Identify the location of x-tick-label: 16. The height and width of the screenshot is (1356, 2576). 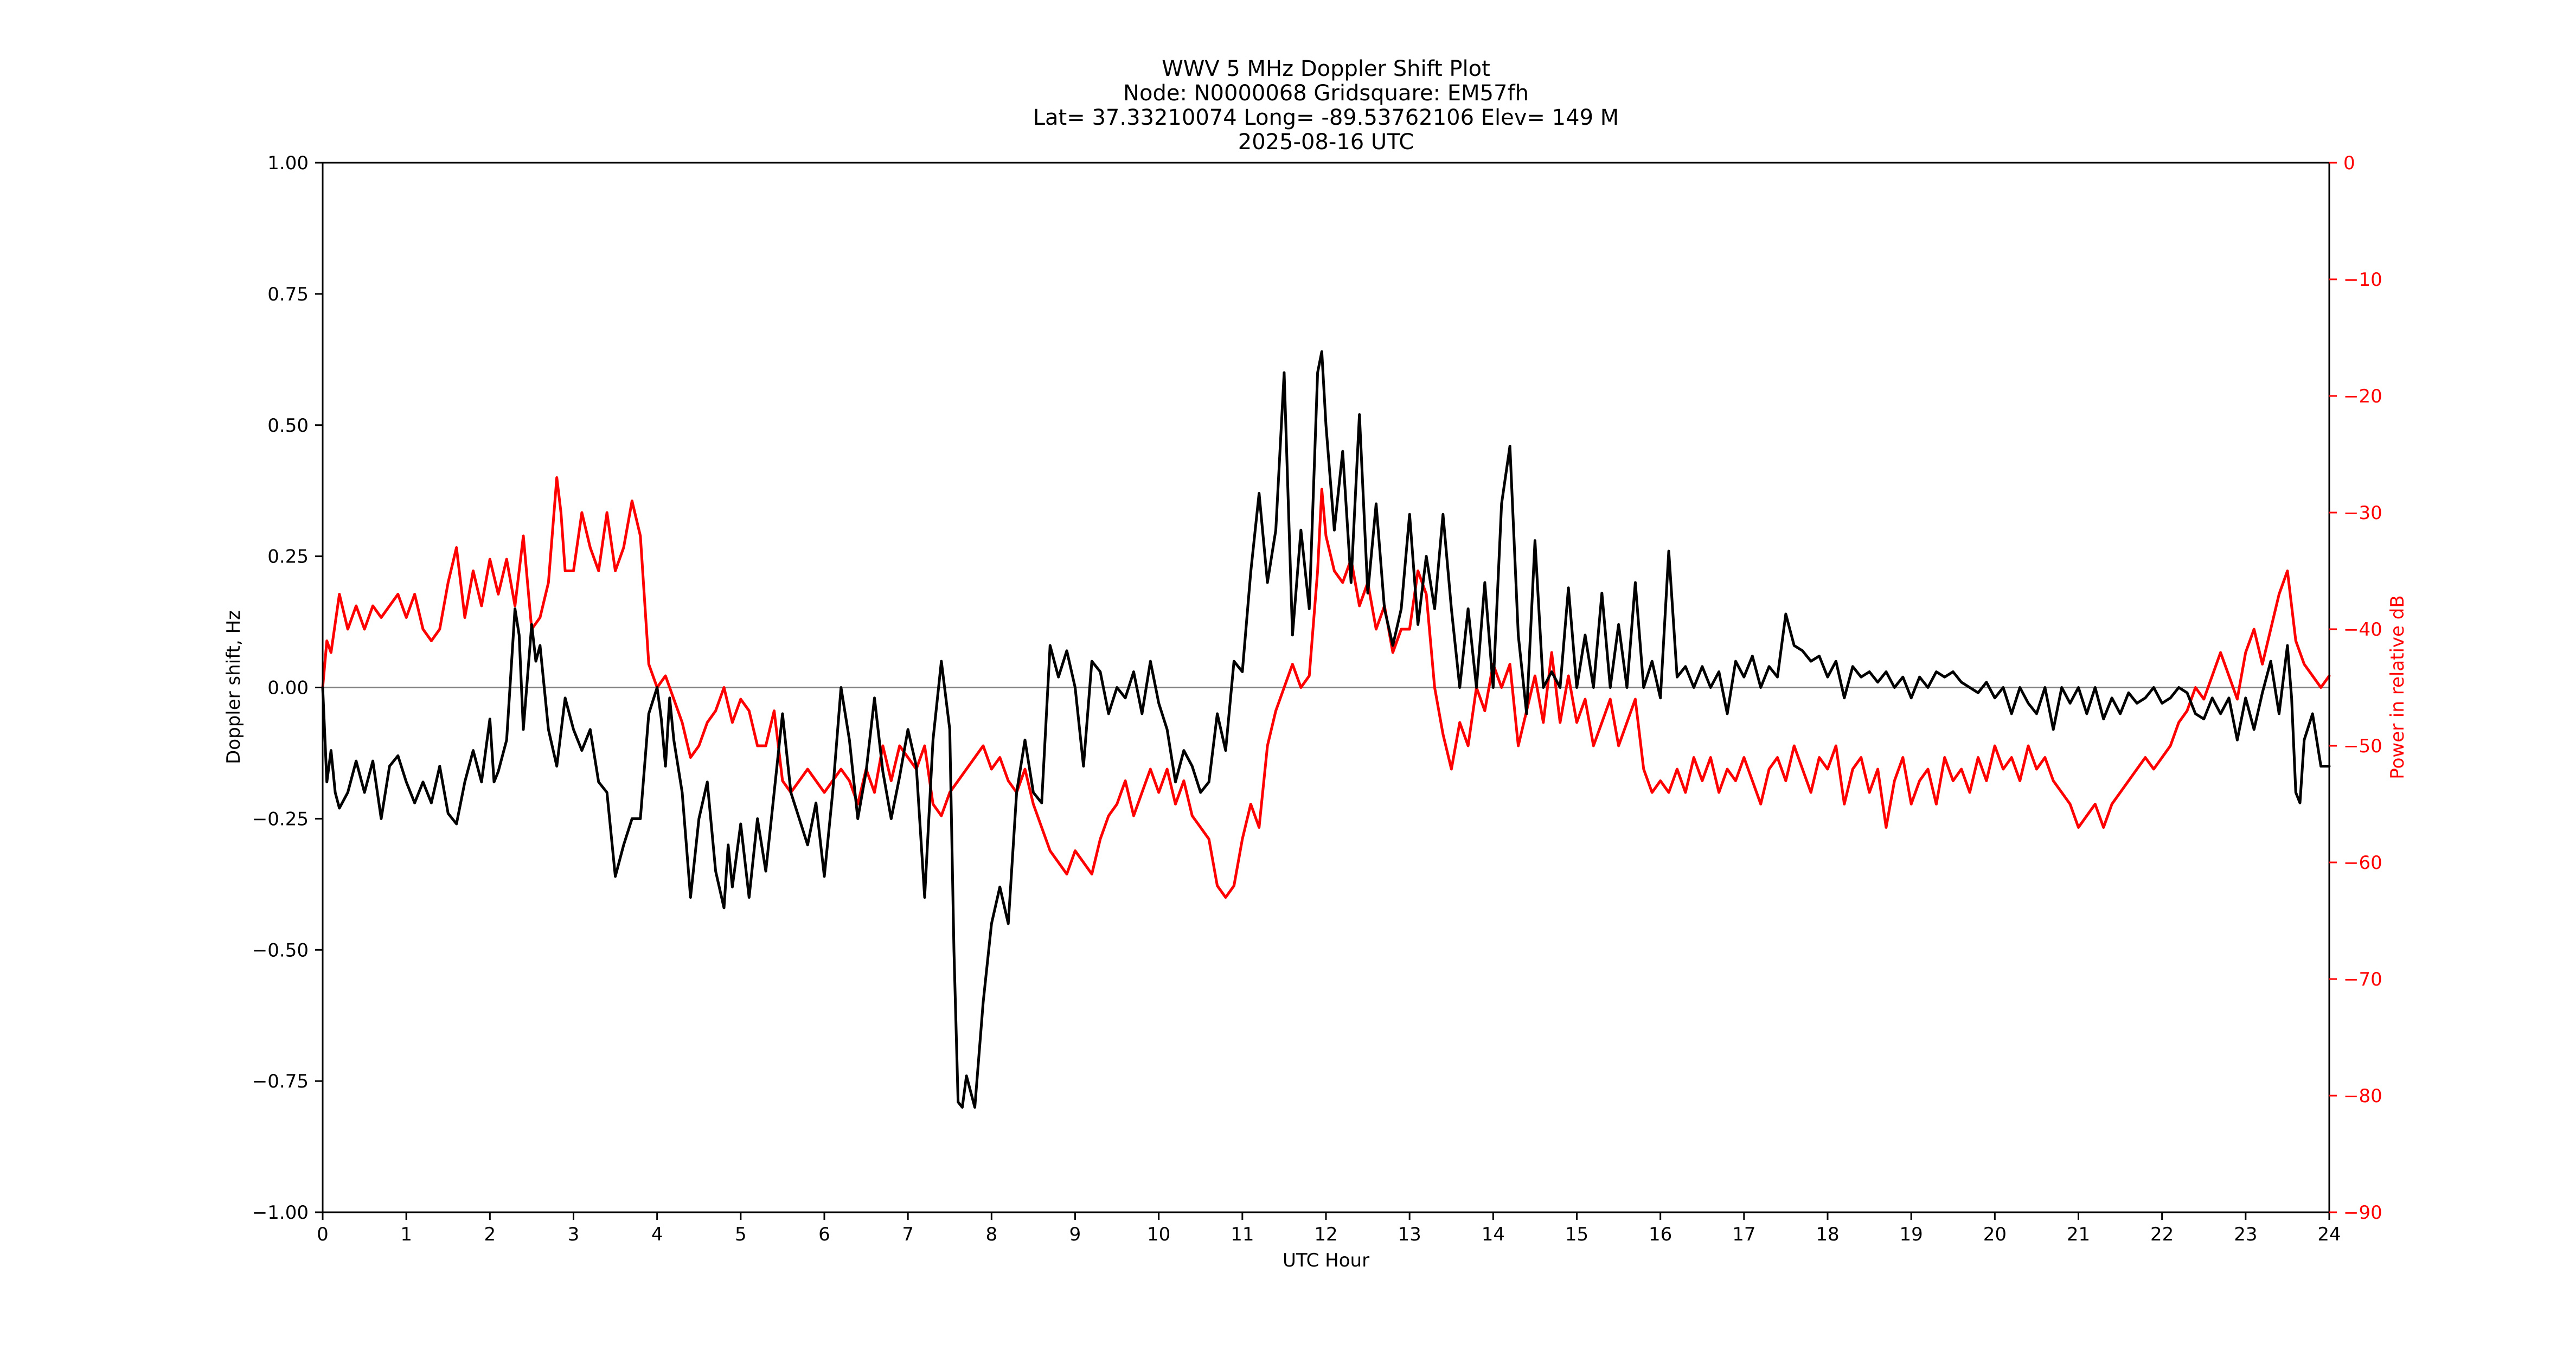
(1660, 1234).